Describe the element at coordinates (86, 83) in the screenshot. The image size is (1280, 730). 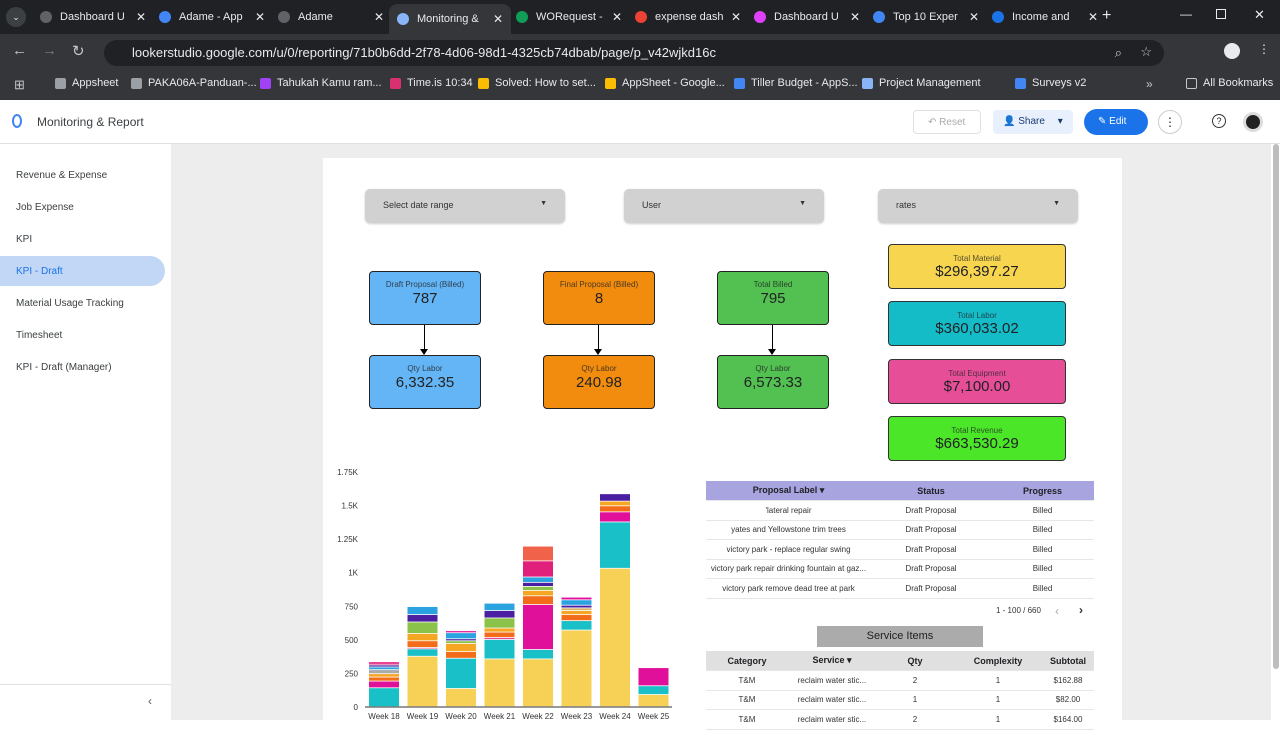
I see `bookmark-item: Appsheet` at that location.